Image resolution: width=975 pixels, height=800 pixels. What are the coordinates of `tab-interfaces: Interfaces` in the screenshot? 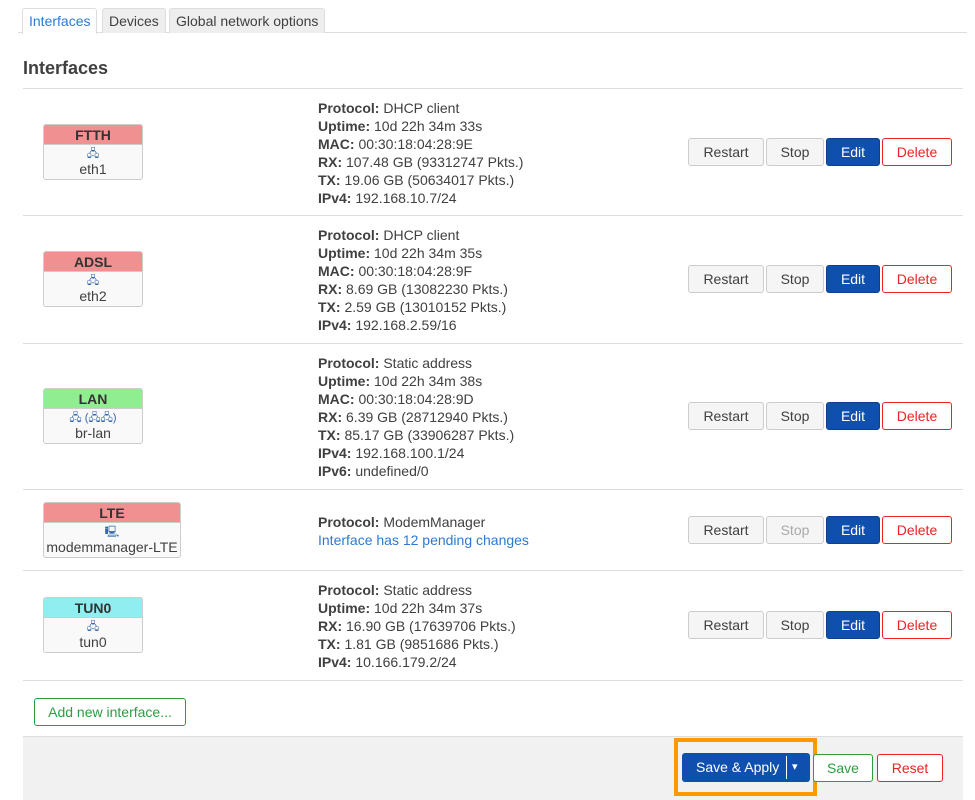 It's located at (60, 21).